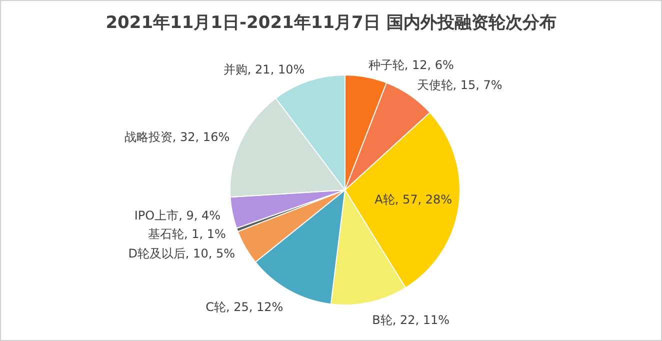 The image size is (662, 341). Describe the element at coordinates (187, 234) in the screenshot. I see `slice-label: 基石轮, 1, 1%` at that location.